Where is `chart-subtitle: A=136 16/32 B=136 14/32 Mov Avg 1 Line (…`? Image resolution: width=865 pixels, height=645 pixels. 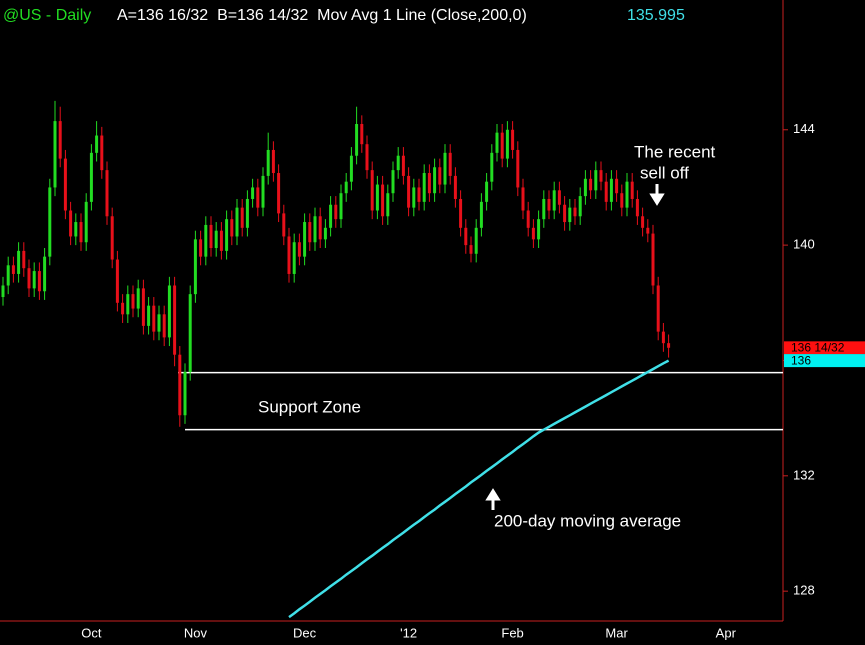
chart-subtitle: A=136 16/32 B=136 14/32 Mov Avg 1 Line (… is located at coordinates (322, 15).